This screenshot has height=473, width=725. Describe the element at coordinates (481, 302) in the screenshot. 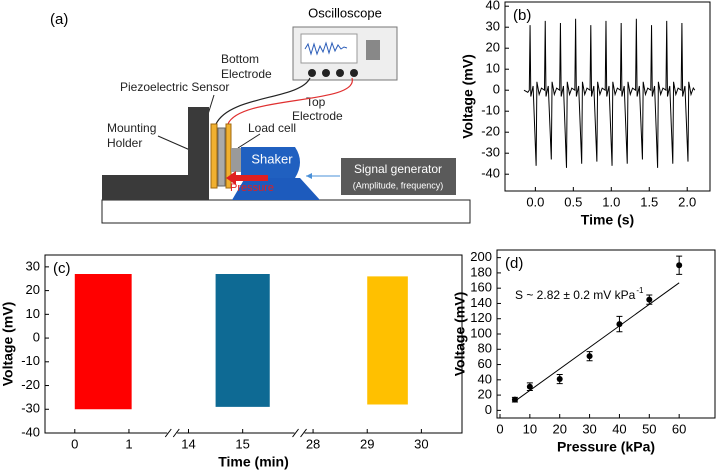

I see `y-tick-label: 140` at that location.